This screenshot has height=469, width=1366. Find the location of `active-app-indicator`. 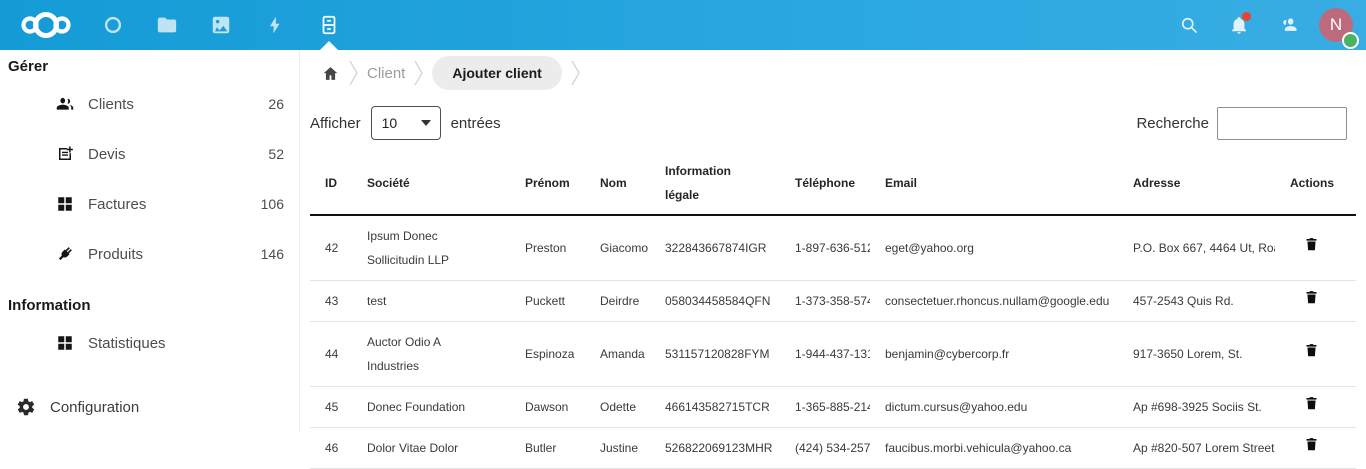

active-app-indicator is located at coordinates (329, 45).